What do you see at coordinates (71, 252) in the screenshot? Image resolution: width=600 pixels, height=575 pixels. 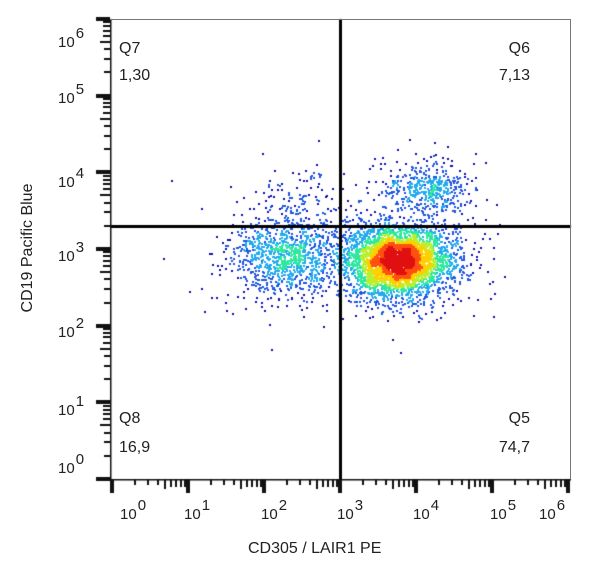 I see `y-tick-label: 10³` at bounding box center [71, 252].